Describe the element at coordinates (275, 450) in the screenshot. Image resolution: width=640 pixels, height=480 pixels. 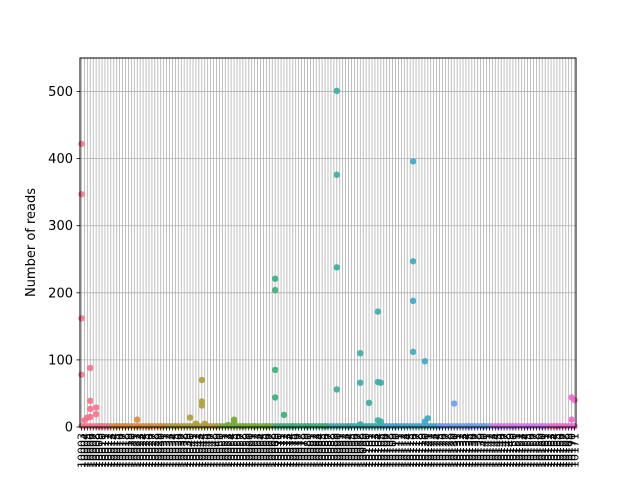
I see `x-tick-label: 10069` at that location.